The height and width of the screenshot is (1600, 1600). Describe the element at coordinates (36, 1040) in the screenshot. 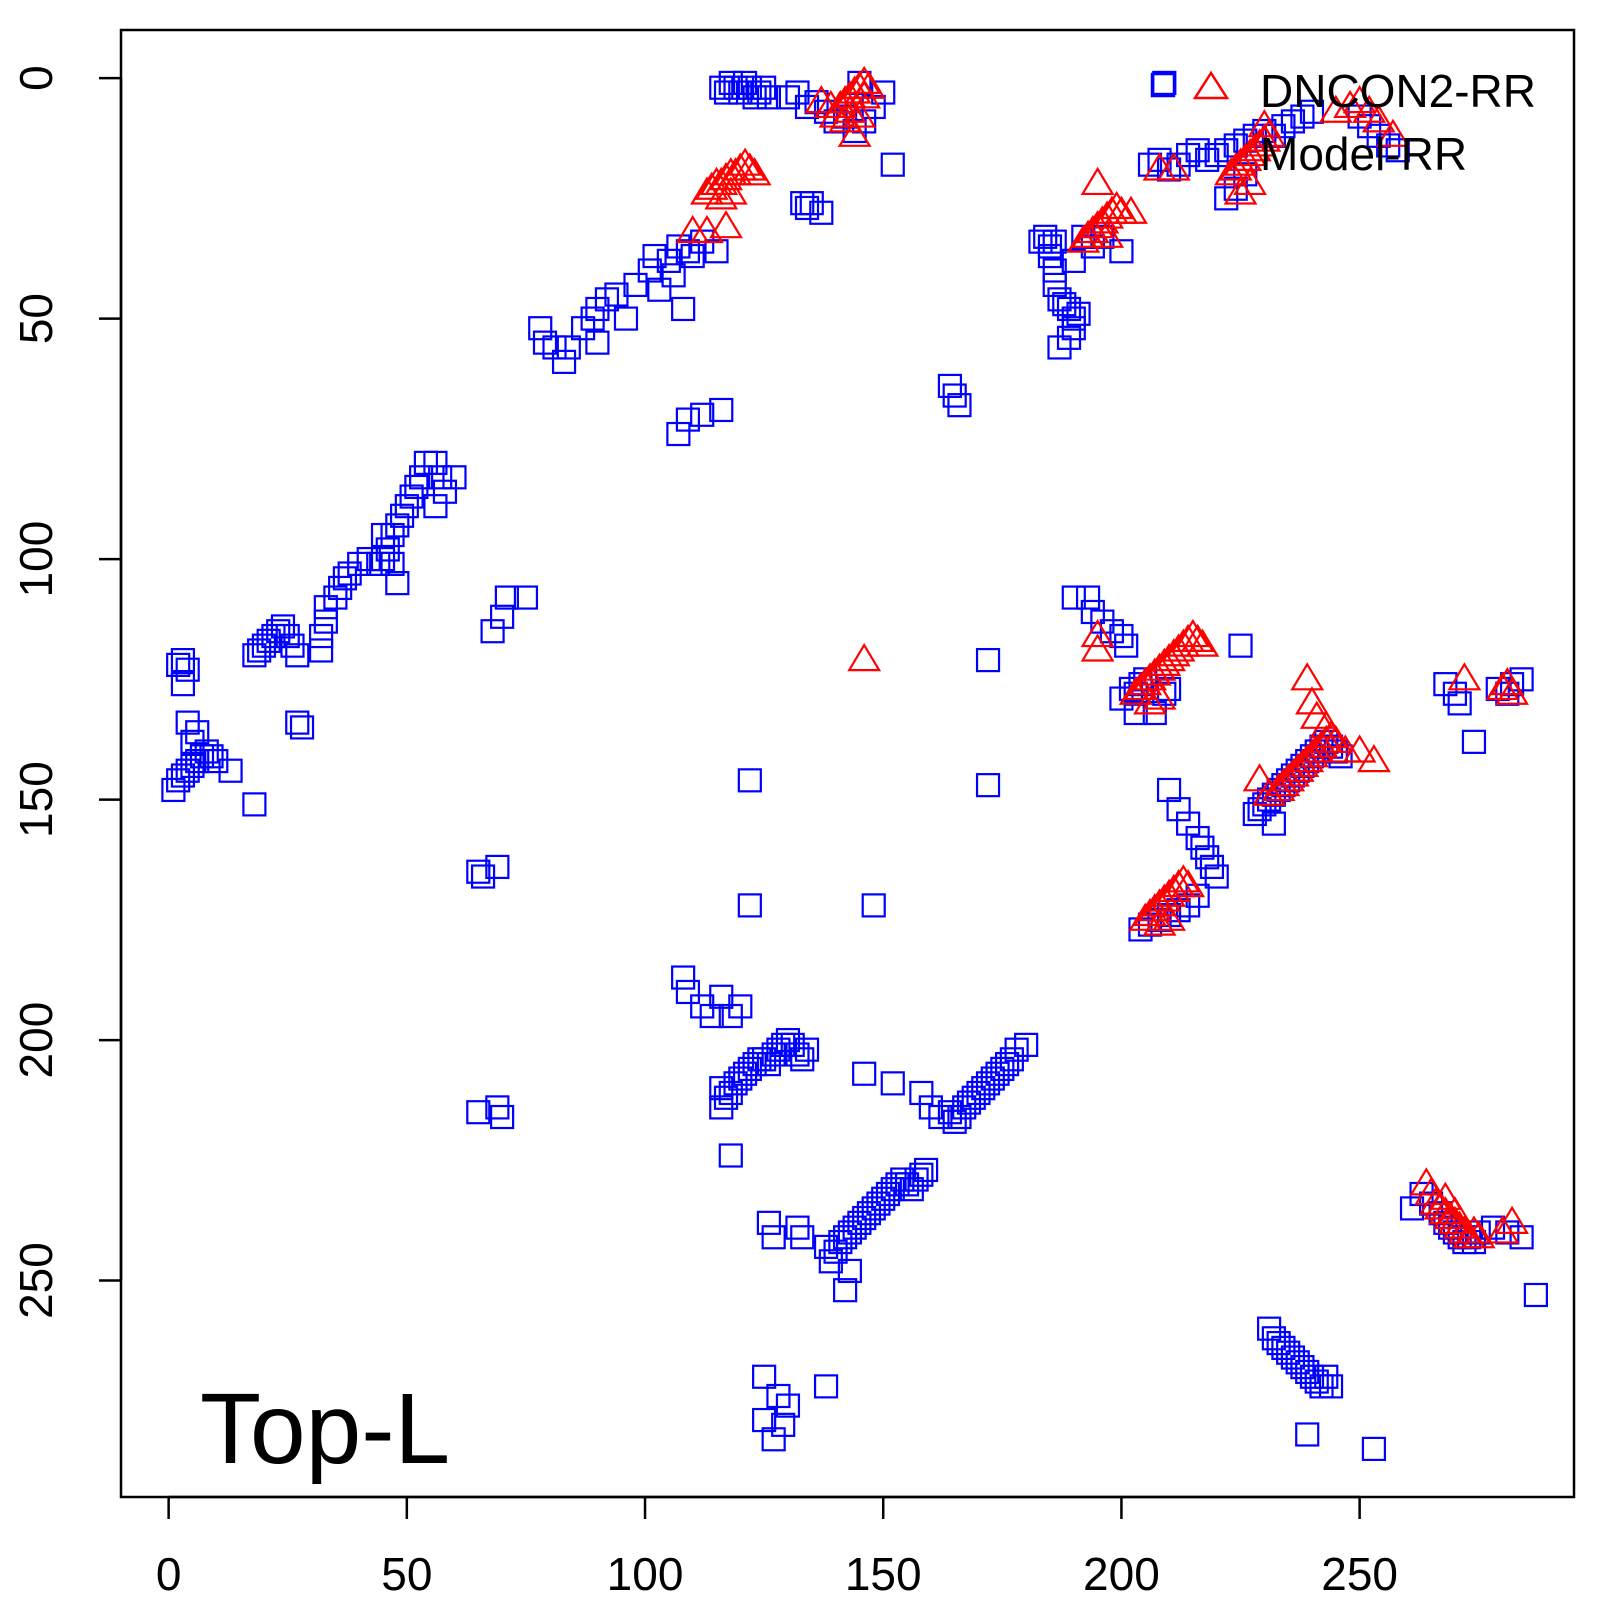

I see `y-tick-label: 200` at that location.